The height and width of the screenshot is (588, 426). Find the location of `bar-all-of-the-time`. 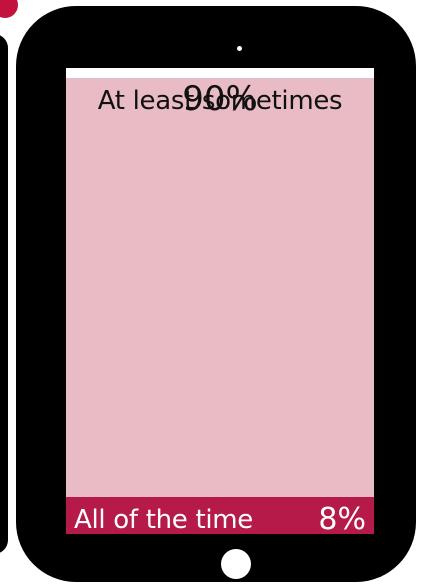

bar-all-of-the-time is located at coordinates (220, 515).